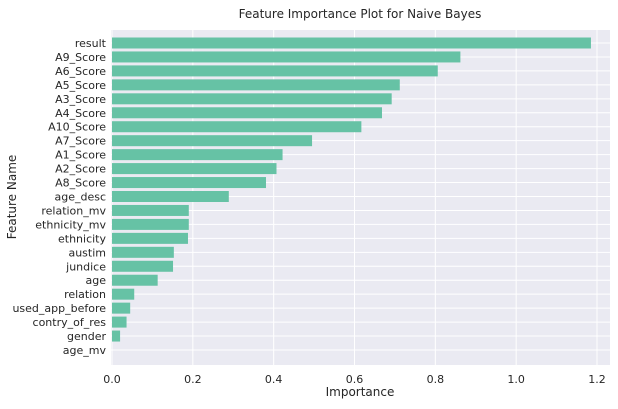  I want to click on x-axis-label: Importance, so click(360, 392).